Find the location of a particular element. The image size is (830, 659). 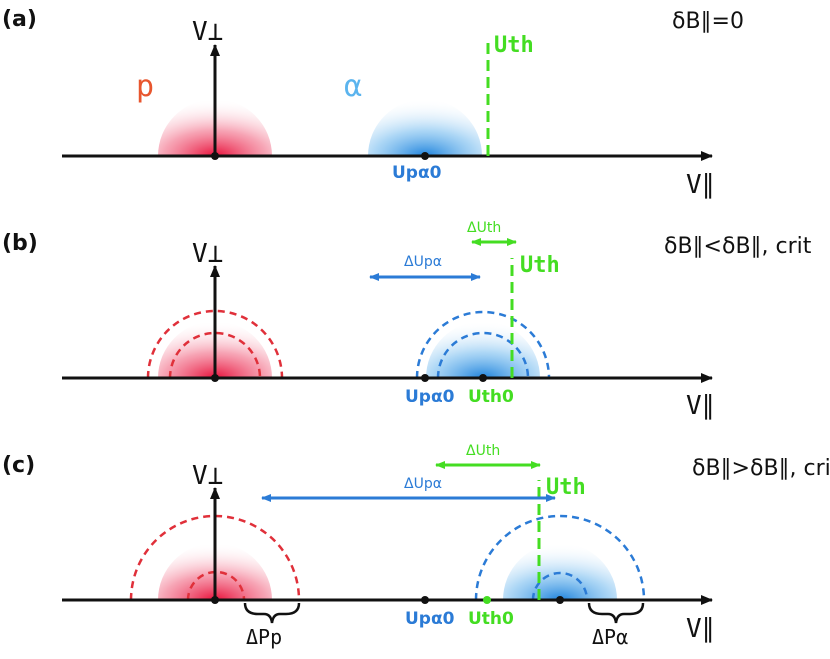

delta-p-alpha-brace is located at coordinates (616, 613).